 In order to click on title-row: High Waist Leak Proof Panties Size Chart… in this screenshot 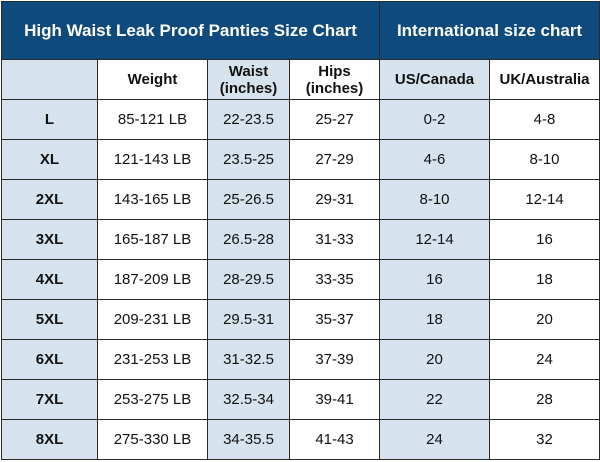, I will do `click(300, 30)`.